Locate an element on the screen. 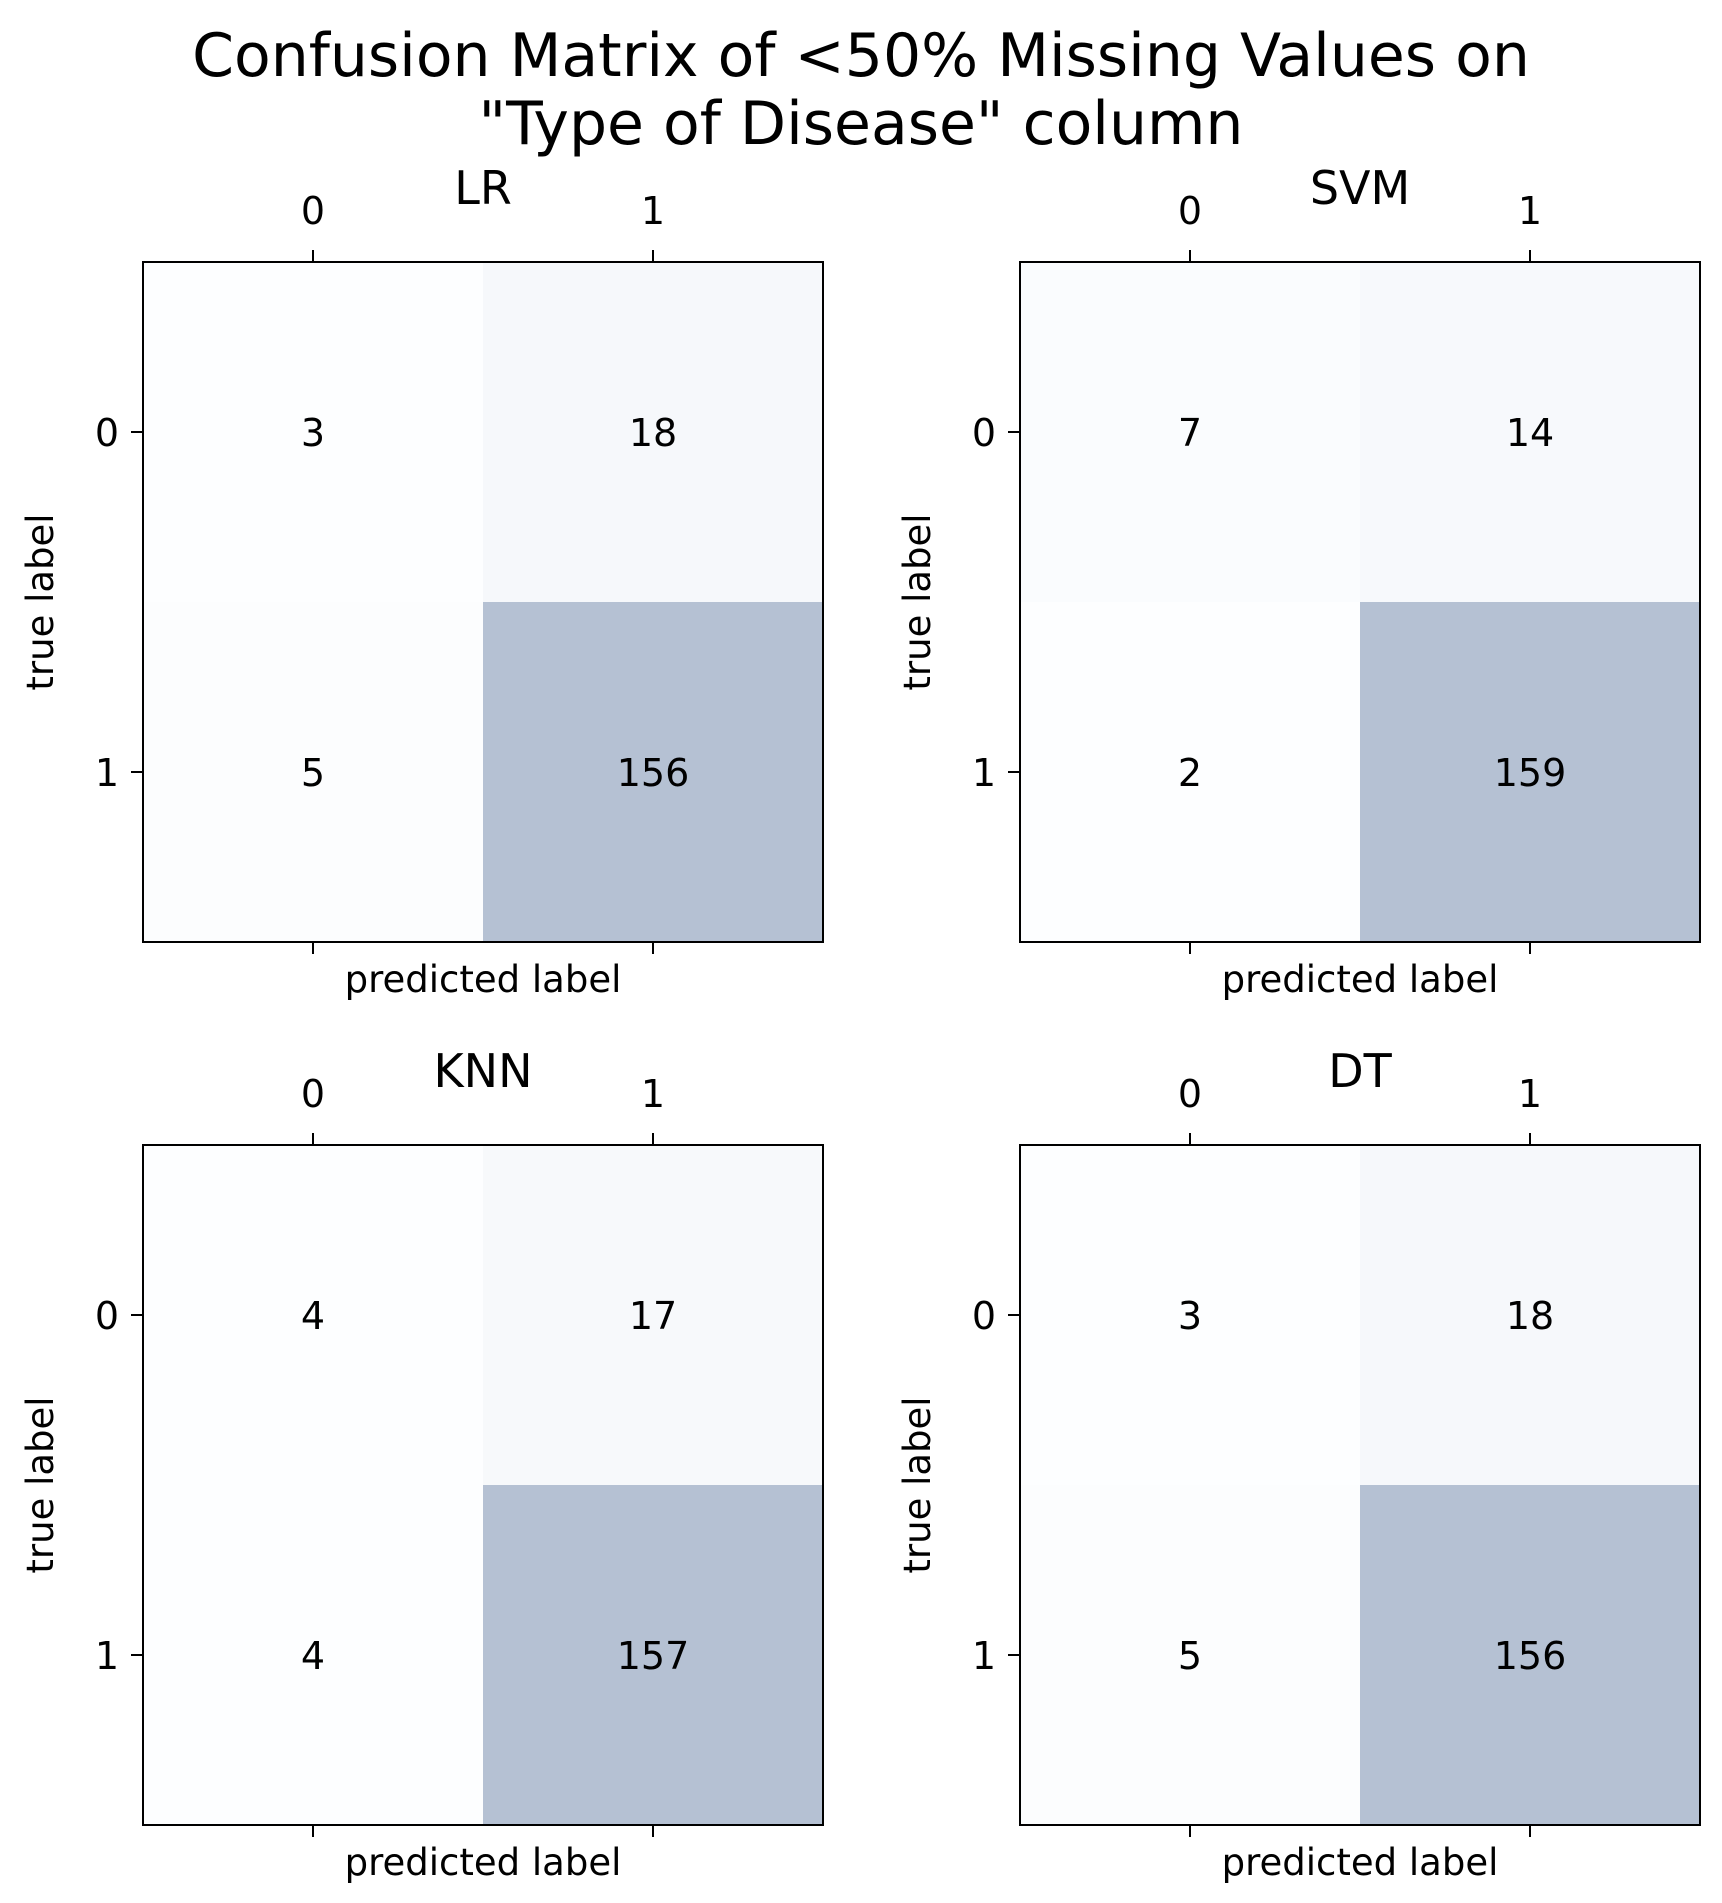  cell-value-label: 14 is located at coordinates (1530, 433).